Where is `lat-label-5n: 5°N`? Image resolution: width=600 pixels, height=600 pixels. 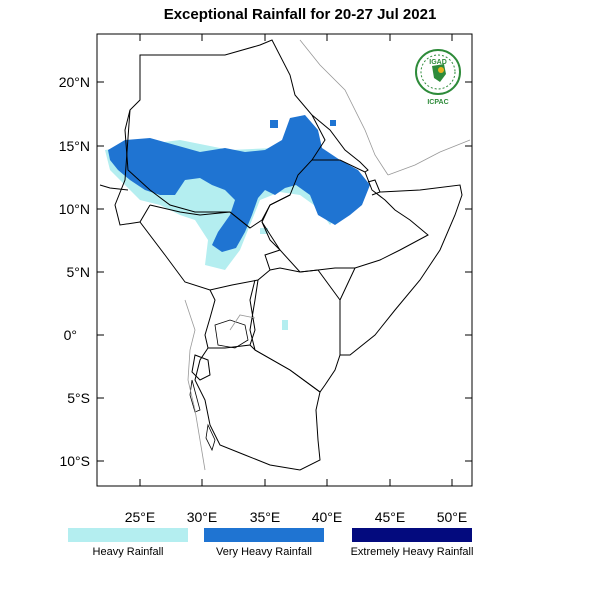
lat-label-5n: 5°N is located at coordinates (79, 272).